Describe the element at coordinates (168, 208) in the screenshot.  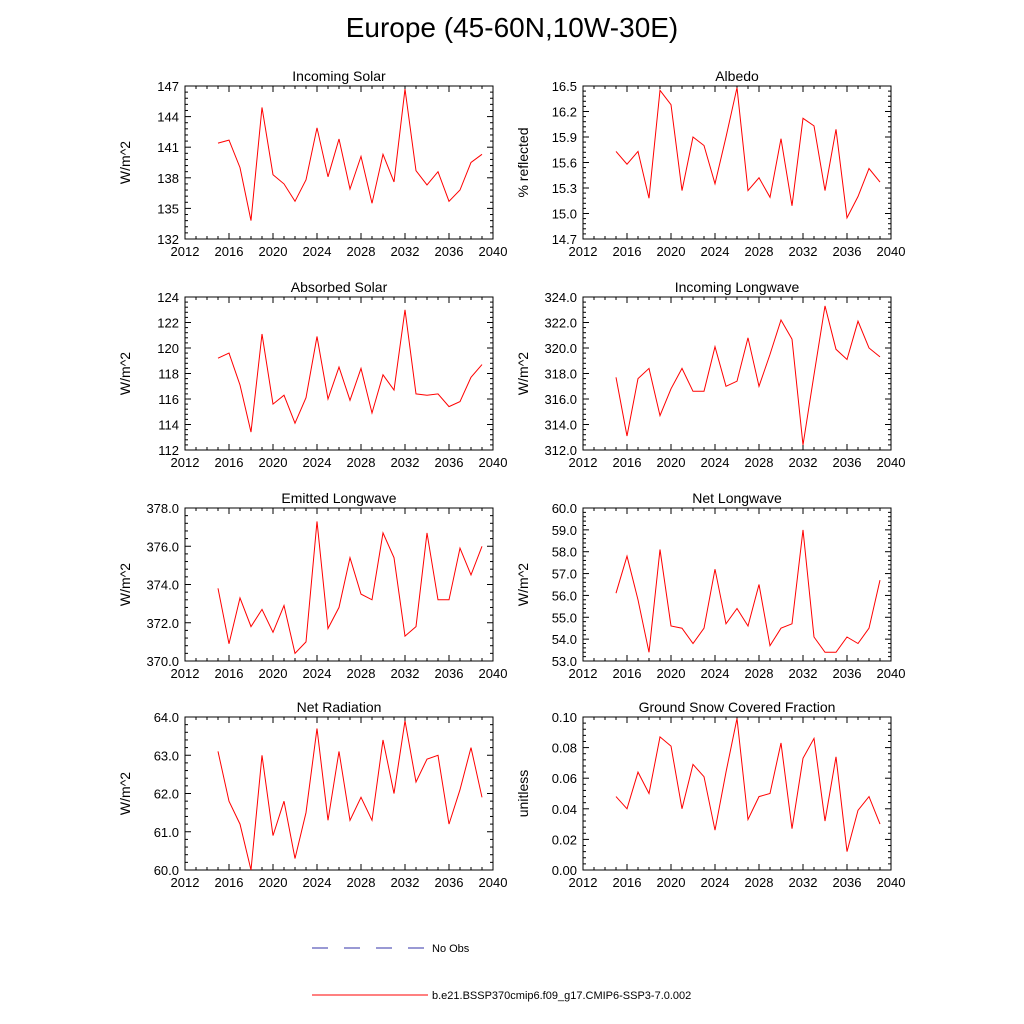
I see `y-tick-label: 135` at that location.